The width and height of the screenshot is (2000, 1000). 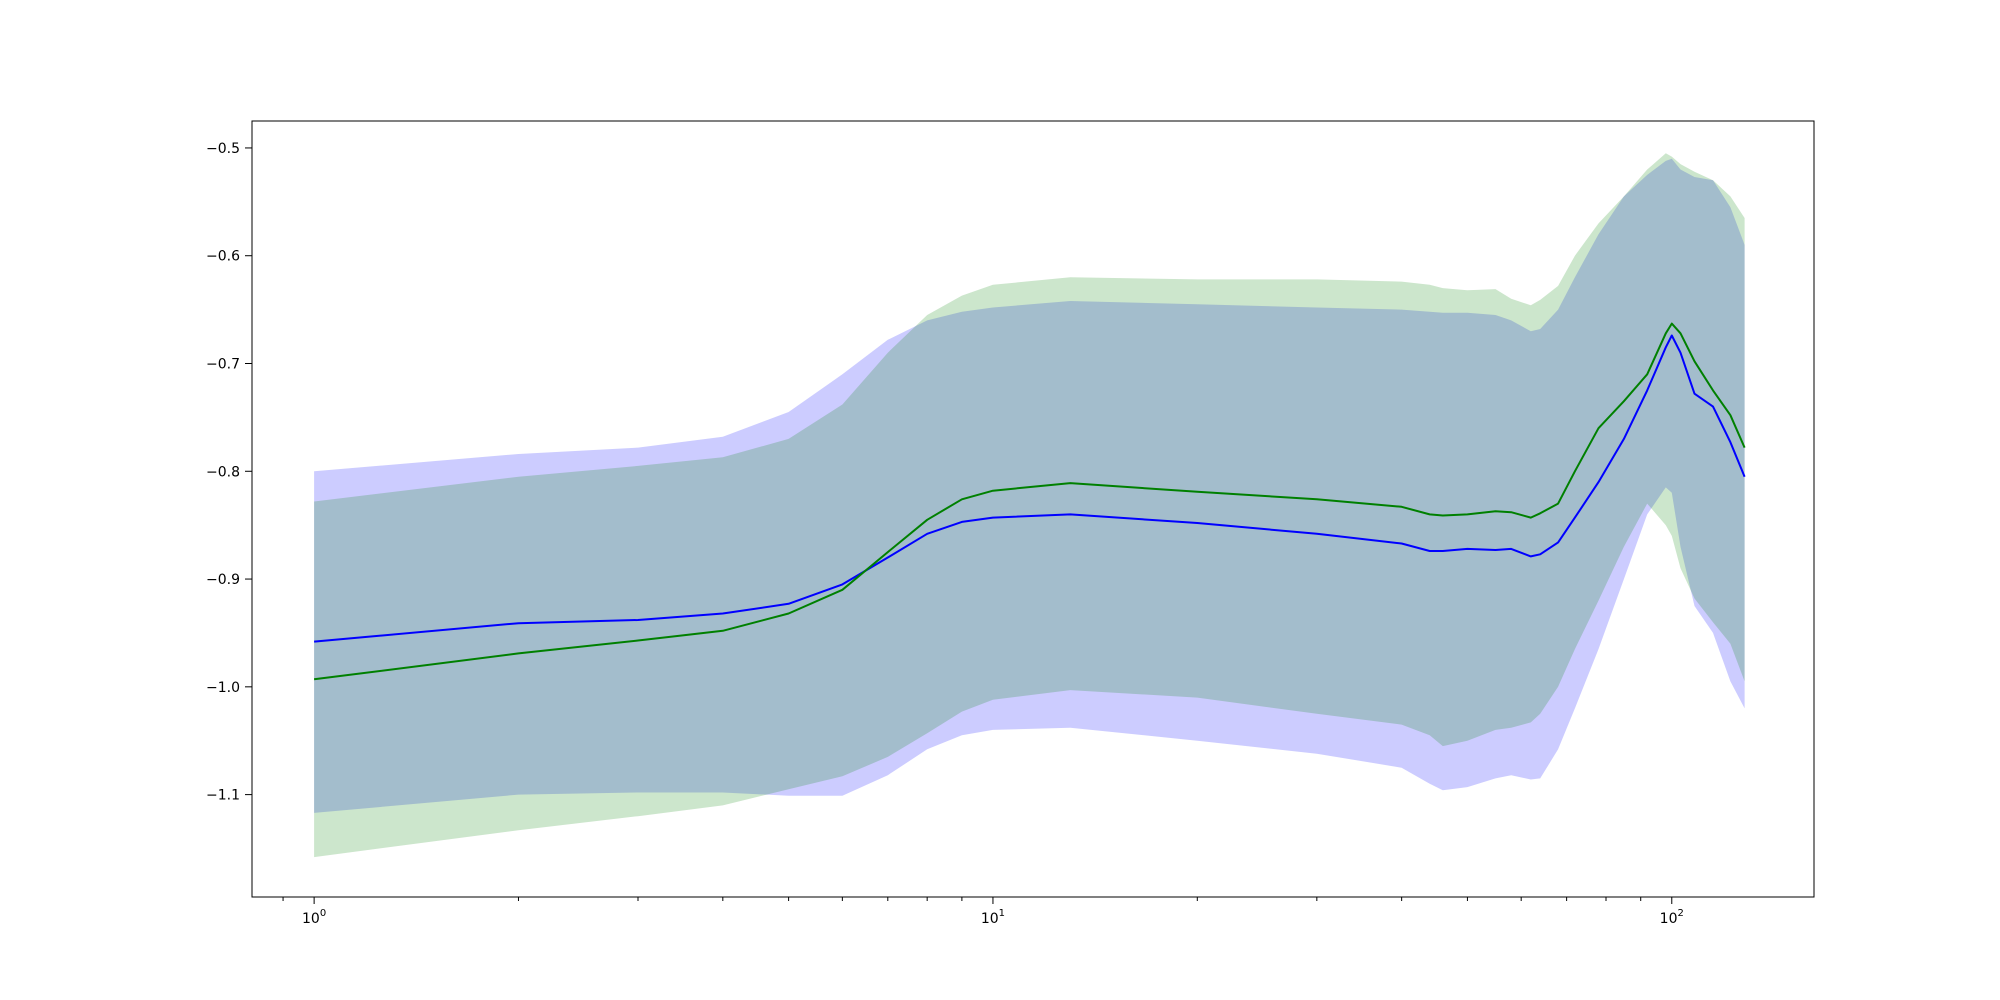 What do you see at coordinates (223, 257) in the screenshot?
I see `y-tick-label: −0.6` at bounding box center [223, 257].